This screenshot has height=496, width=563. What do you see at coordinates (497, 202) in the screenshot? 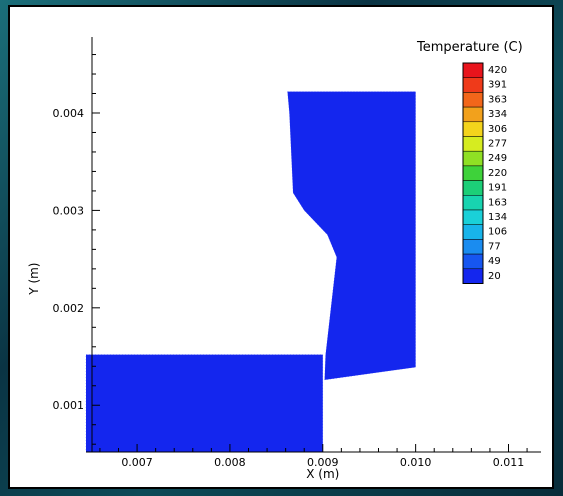
I see `legend-label-163: 163` at bounding box center [497, 202].